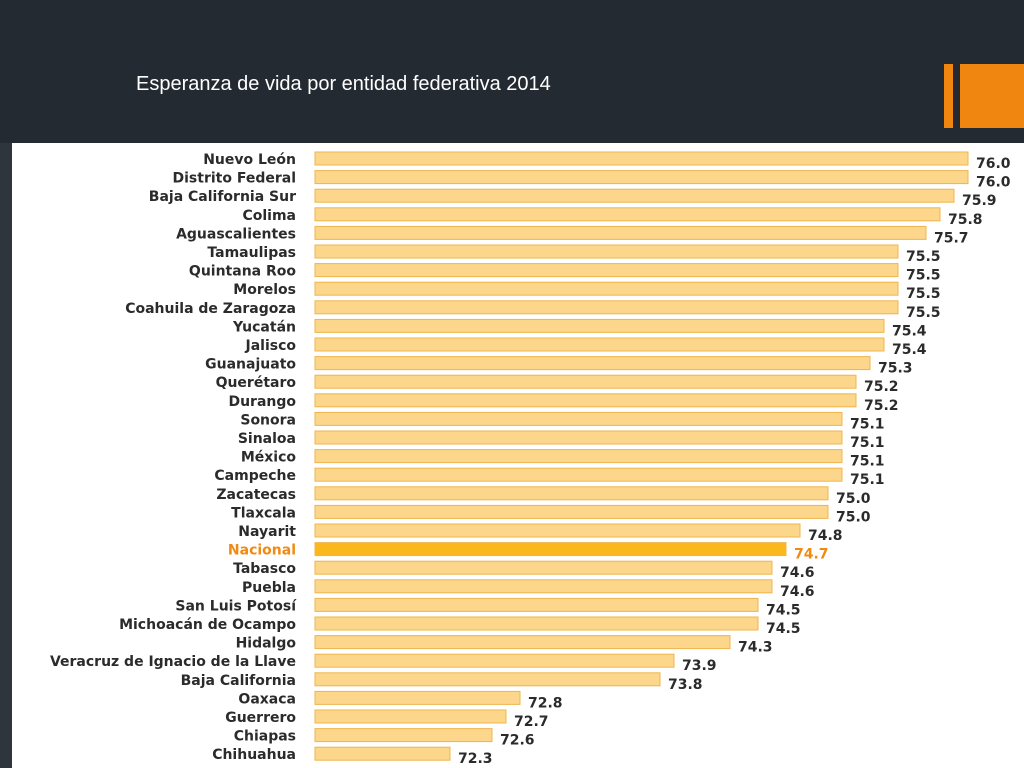 The height and width of the screenshot is (768, 1024). Describe the element at coordinates (979, 201) in the screenshot. I see `value-label: 75.9` at that location.